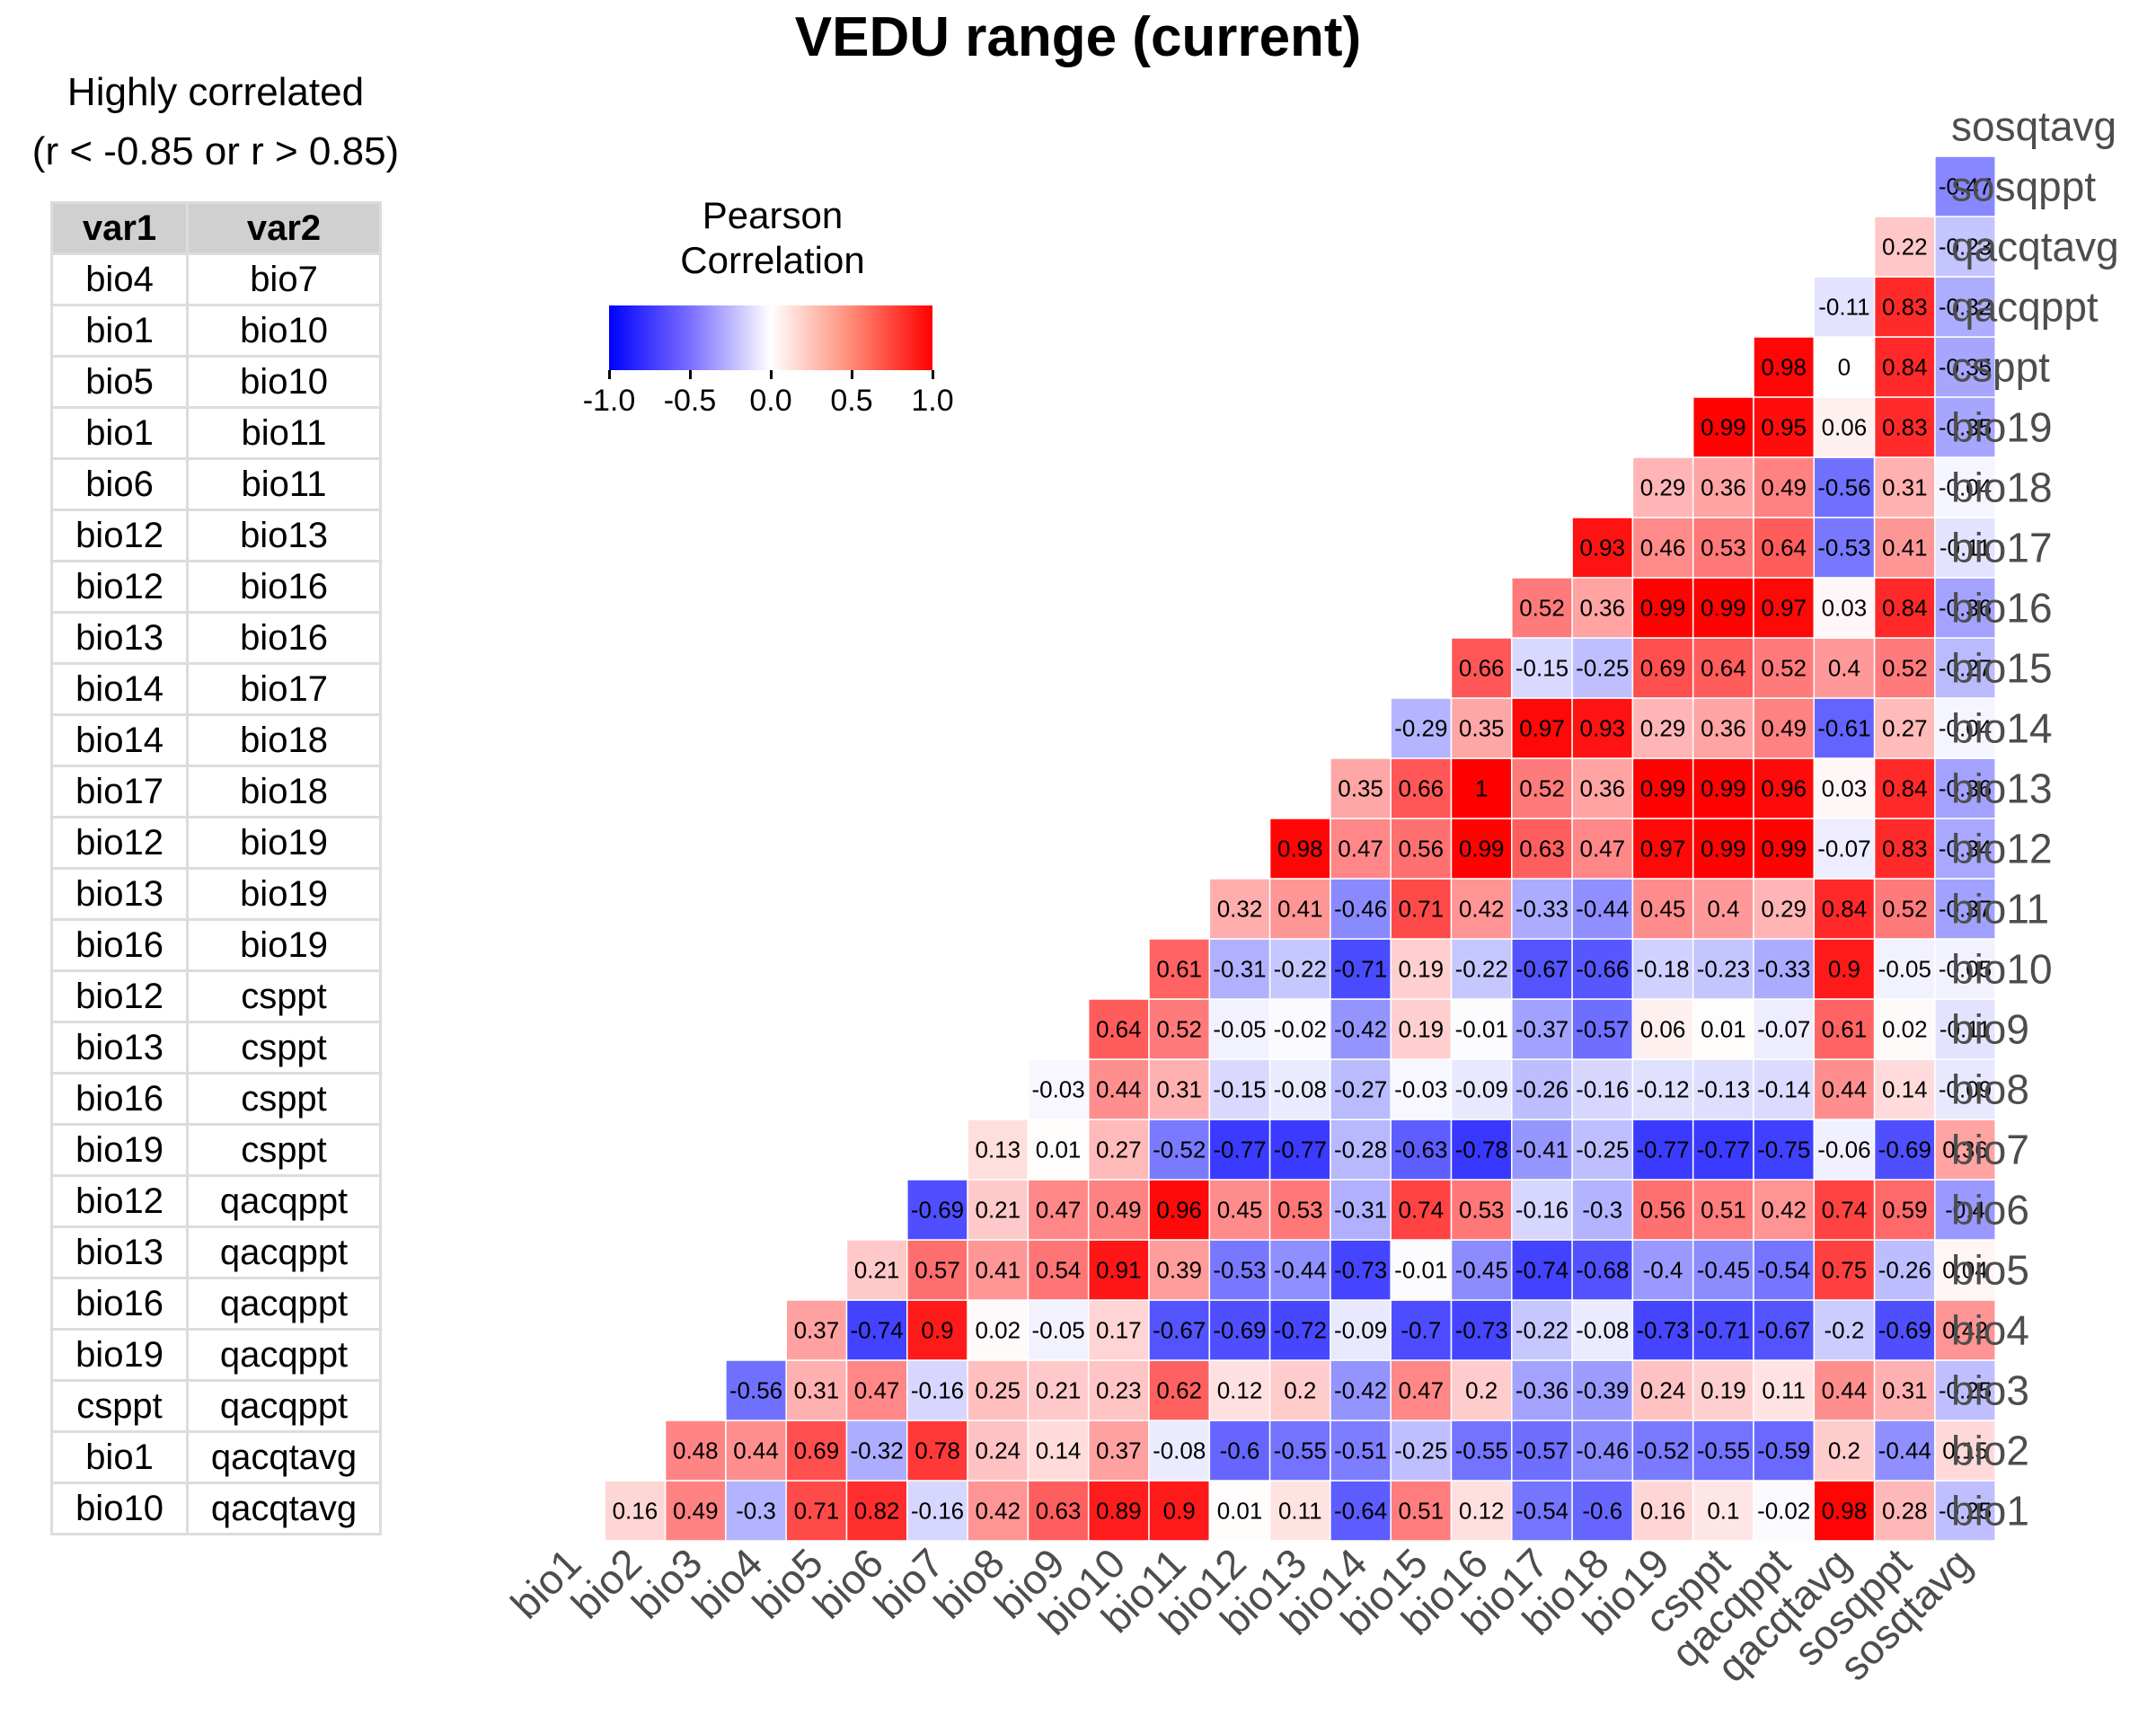 Image resolution: width=2156 pixels, height=1725 pixels. I want to click on heatmap-value-label: 0.56, so click(1421, 849).